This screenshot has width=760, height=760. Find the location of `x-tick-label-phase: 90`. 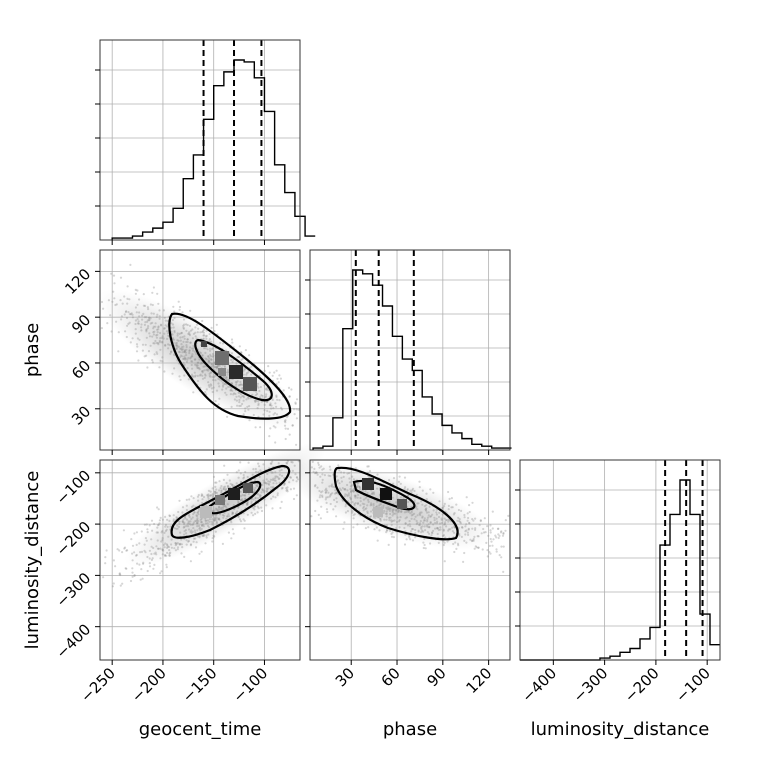

x-tick-label-phase: 90 is located at coordinates (436, 677).